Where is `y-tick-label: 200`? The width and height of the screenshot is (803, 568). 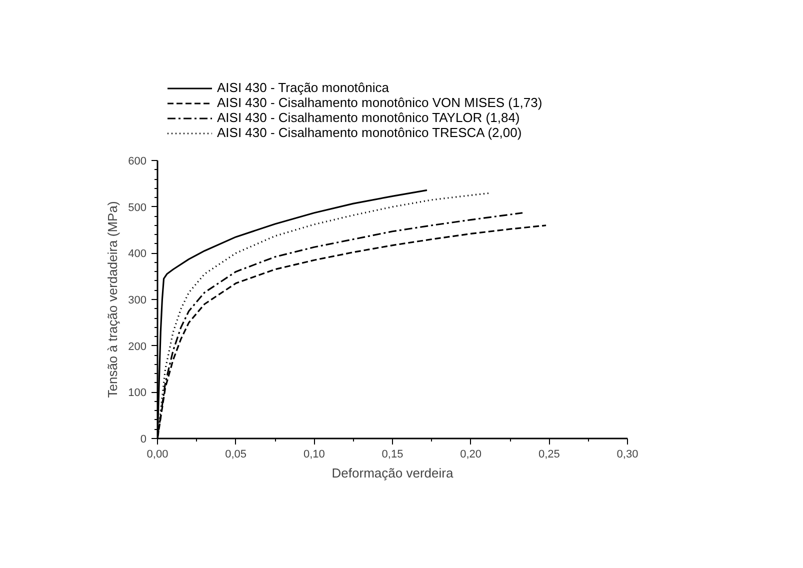
y-tick-label: 200 is located at coordinates (137, 346).